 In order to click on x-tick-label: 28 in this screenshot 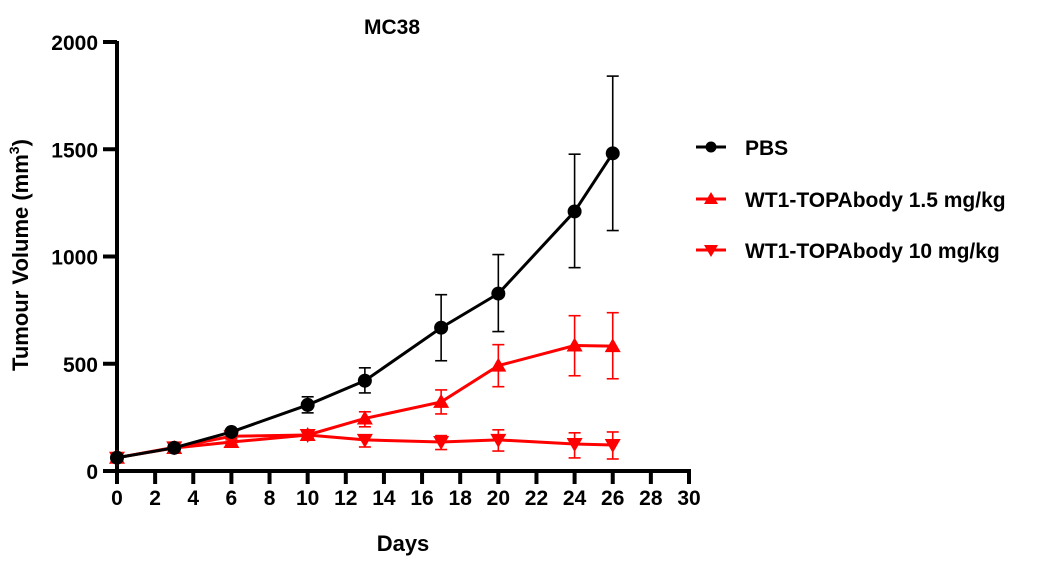, I will do `click(651, 498)`.